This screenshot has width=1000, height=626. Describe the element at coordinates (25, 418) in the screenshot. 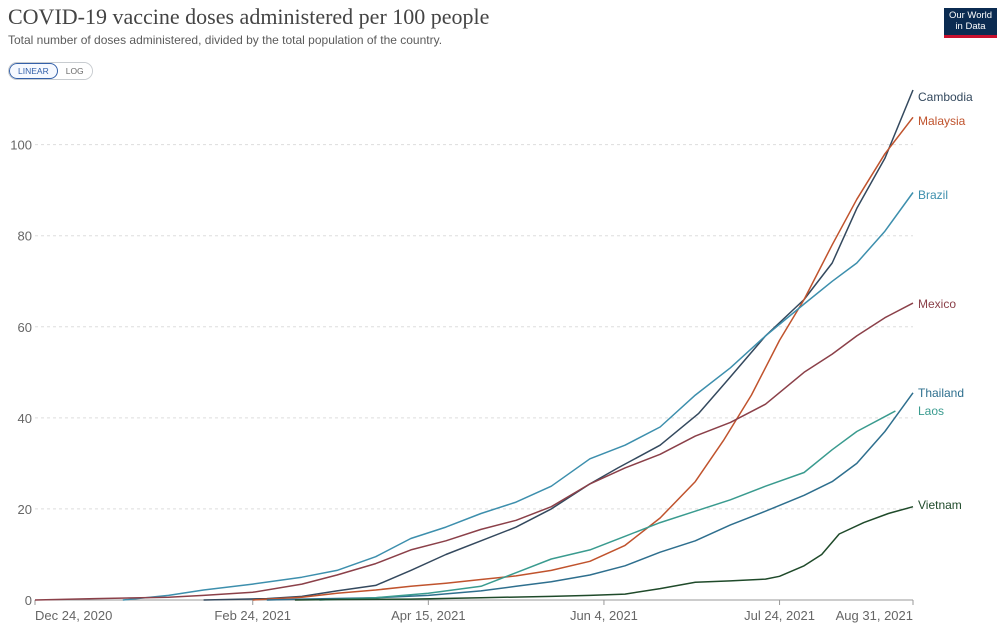

I see `y-tick-label: 40` at that location.